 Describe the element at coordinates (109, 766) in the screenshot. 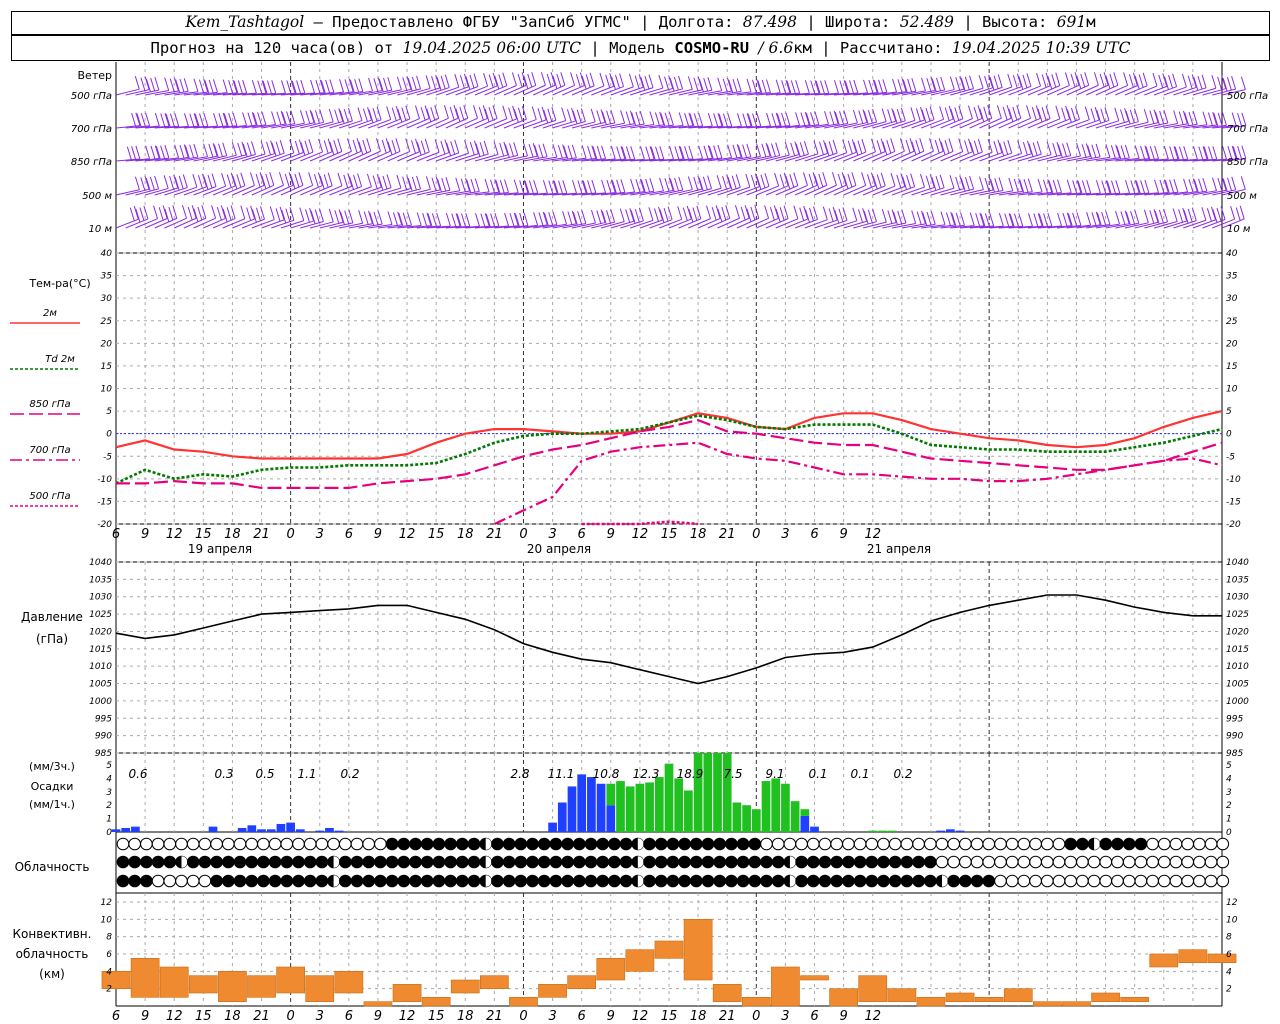

I see `precip-ytick-left: 5` at that location.